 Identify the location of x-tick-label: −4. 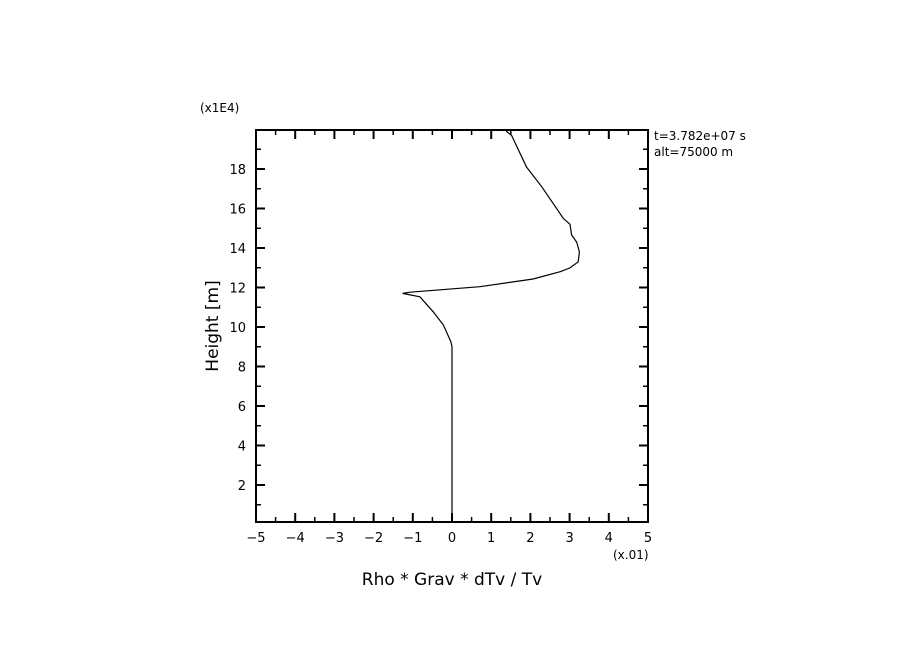
(295, 538).